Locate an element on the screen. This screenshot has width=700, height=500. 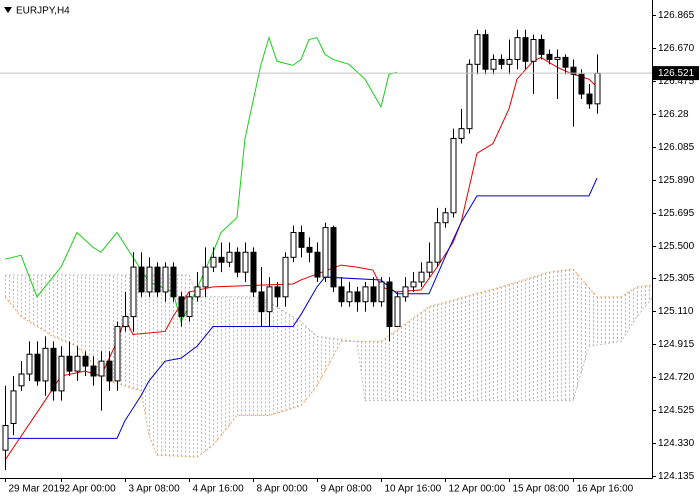
x-tick-label: 12 Apr 00:00 is located at coordinates (477, 489).